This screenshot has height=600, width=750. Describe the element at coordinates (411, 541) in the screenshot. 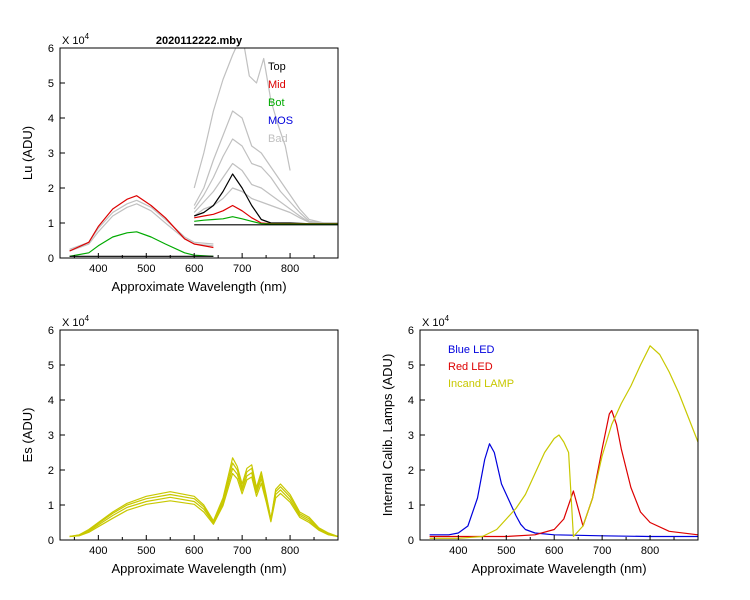

I see `lamps-y-tick-label: 0` at that location.